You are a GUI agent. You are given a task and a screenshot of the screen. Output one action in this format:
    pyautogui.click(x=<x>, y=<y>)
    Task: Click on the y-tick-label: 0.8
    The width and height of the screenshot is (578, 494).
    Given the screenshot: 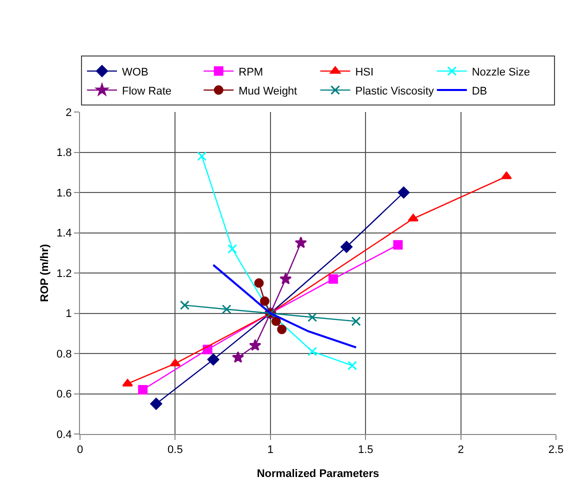 What is the action you would take?
    pyautogui.click(x=64, y=354)
    